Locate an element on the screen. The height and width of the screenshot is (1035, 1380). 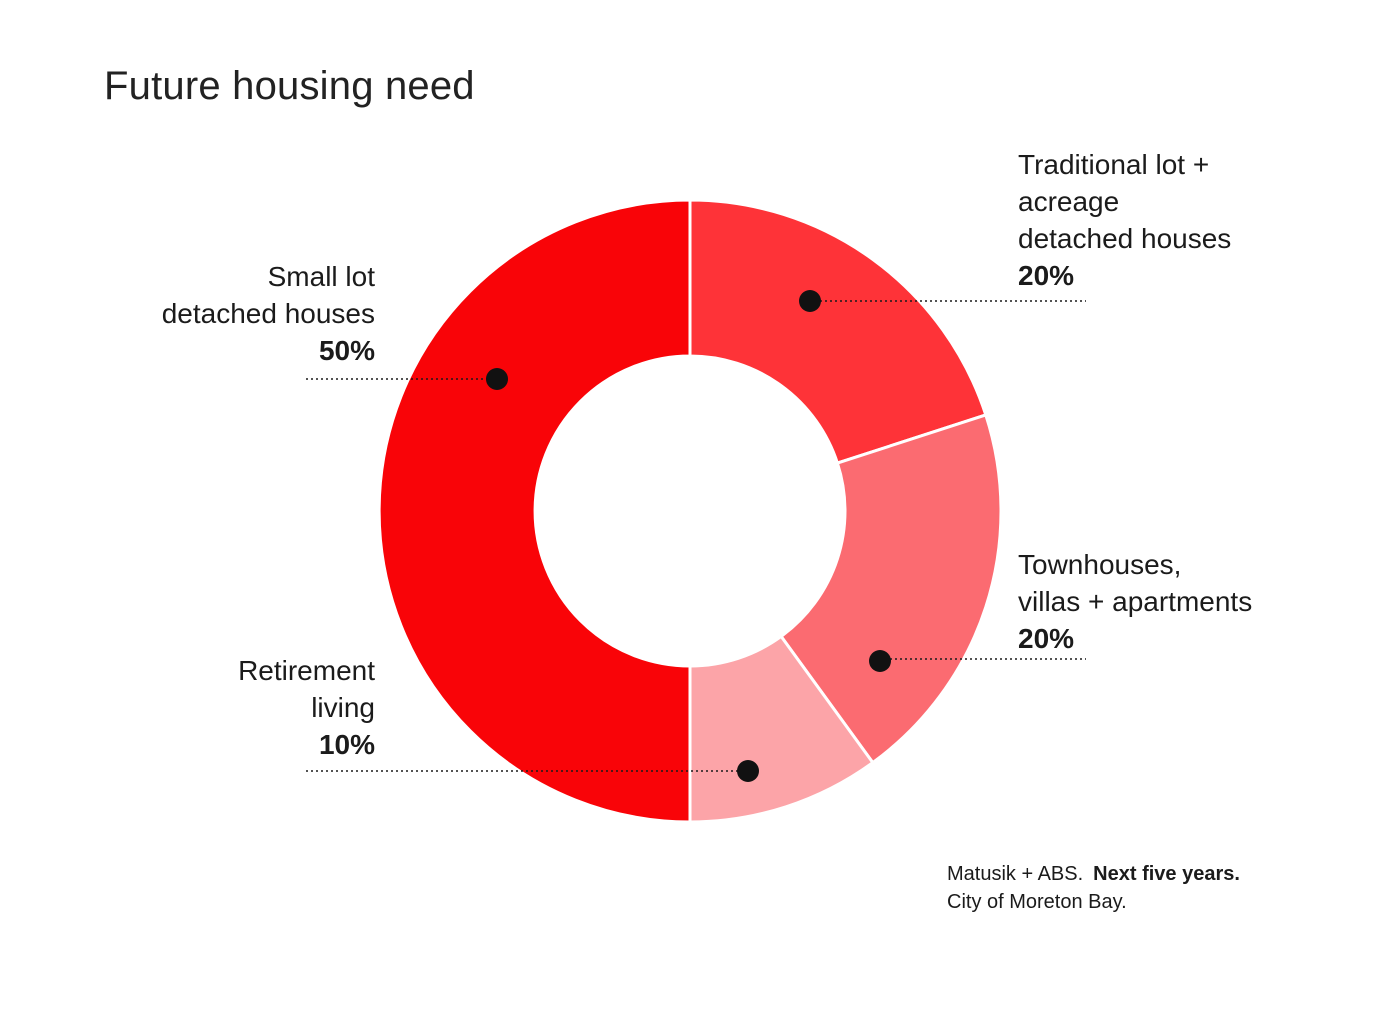
segment-label-line: villas + apartments is located at coordinates (1135, 601).